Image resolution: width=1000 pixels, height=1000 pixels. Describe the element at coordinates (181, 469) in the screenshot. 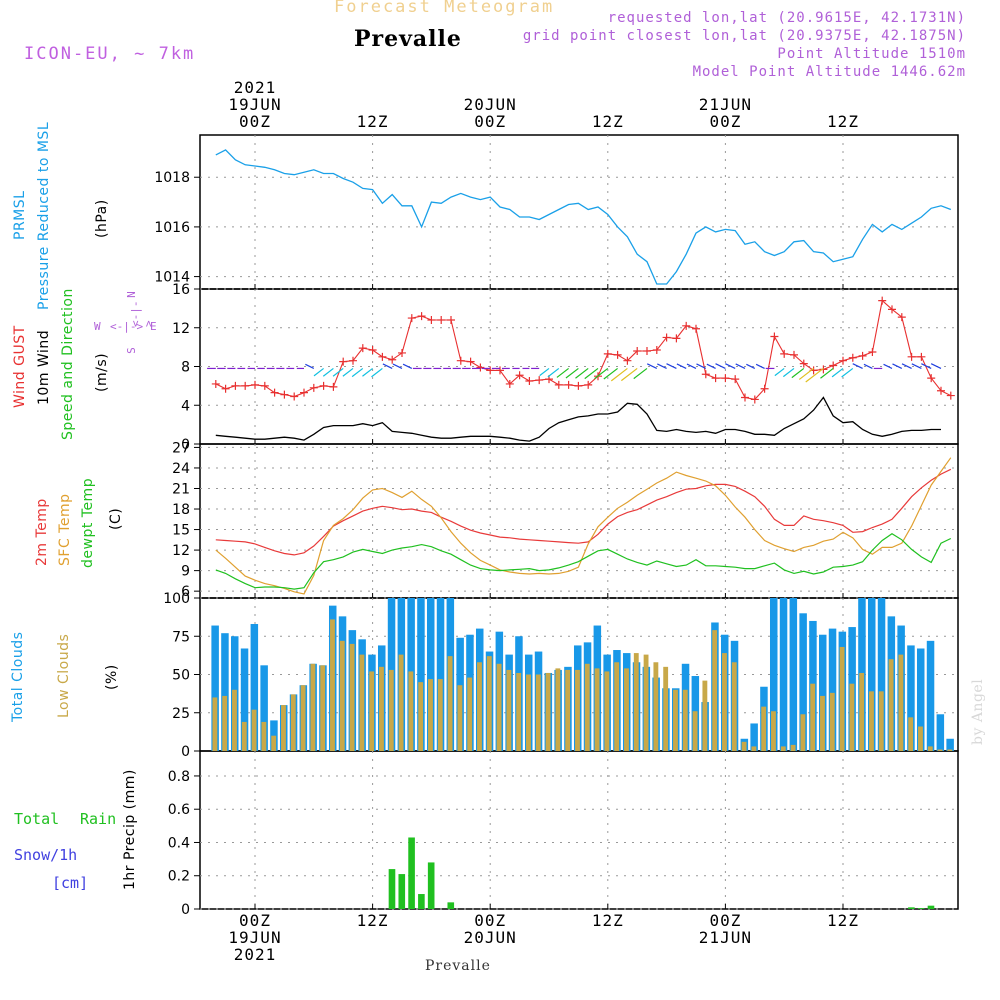

I see `y-tick-label: 24` at that location.